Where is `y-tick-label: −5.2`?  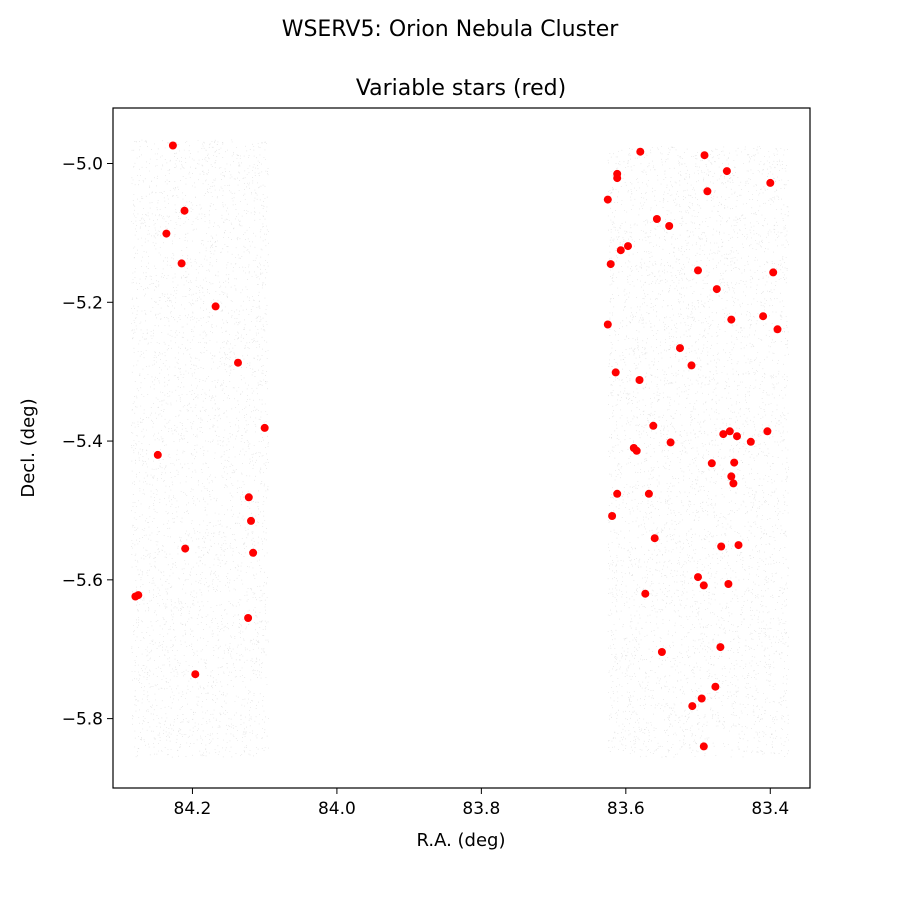
y-tick-label: −5.2 is located at coordinates (82, 303).